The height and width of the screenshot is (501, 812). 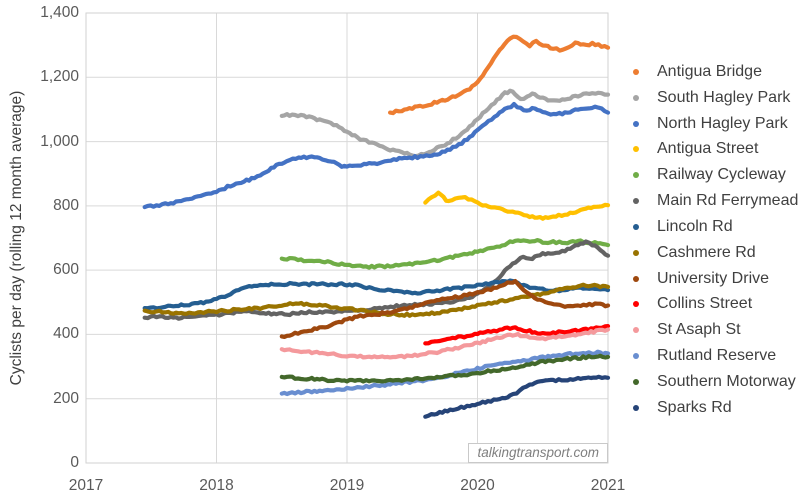 I want to click on legend-item-southern-motorway: Southern Motorway, so click(x=712, y=382).